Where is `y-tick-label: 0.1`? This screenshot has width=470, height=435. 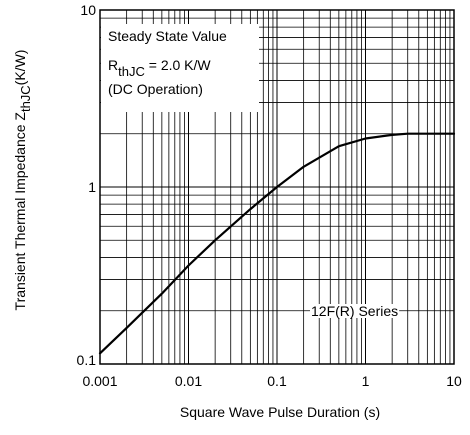
y-tick-label: 0.1 is located at coordinates (87, 360).